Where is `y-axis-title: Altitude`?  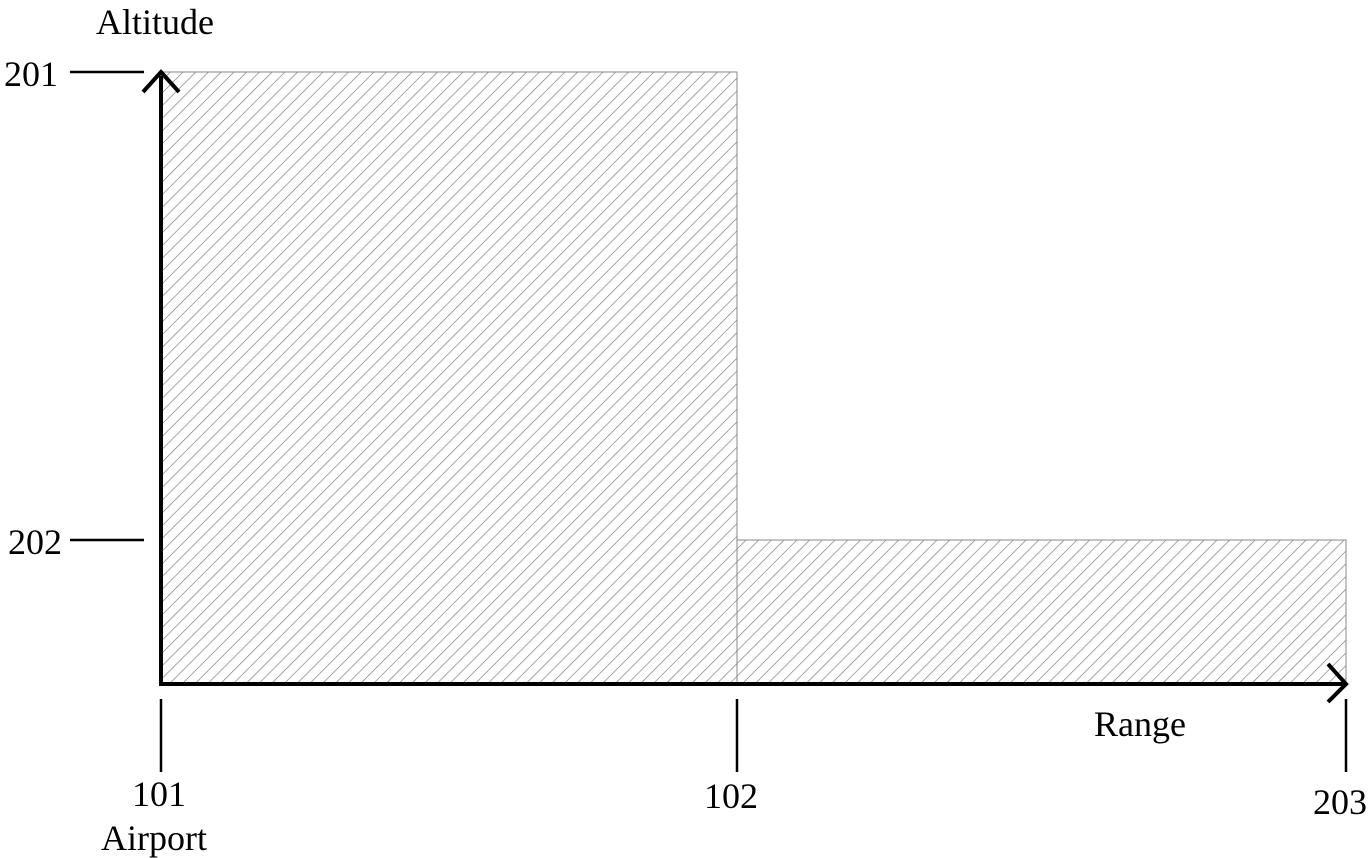 y-axis-title: Altitude is located at coordinates (155, 22).